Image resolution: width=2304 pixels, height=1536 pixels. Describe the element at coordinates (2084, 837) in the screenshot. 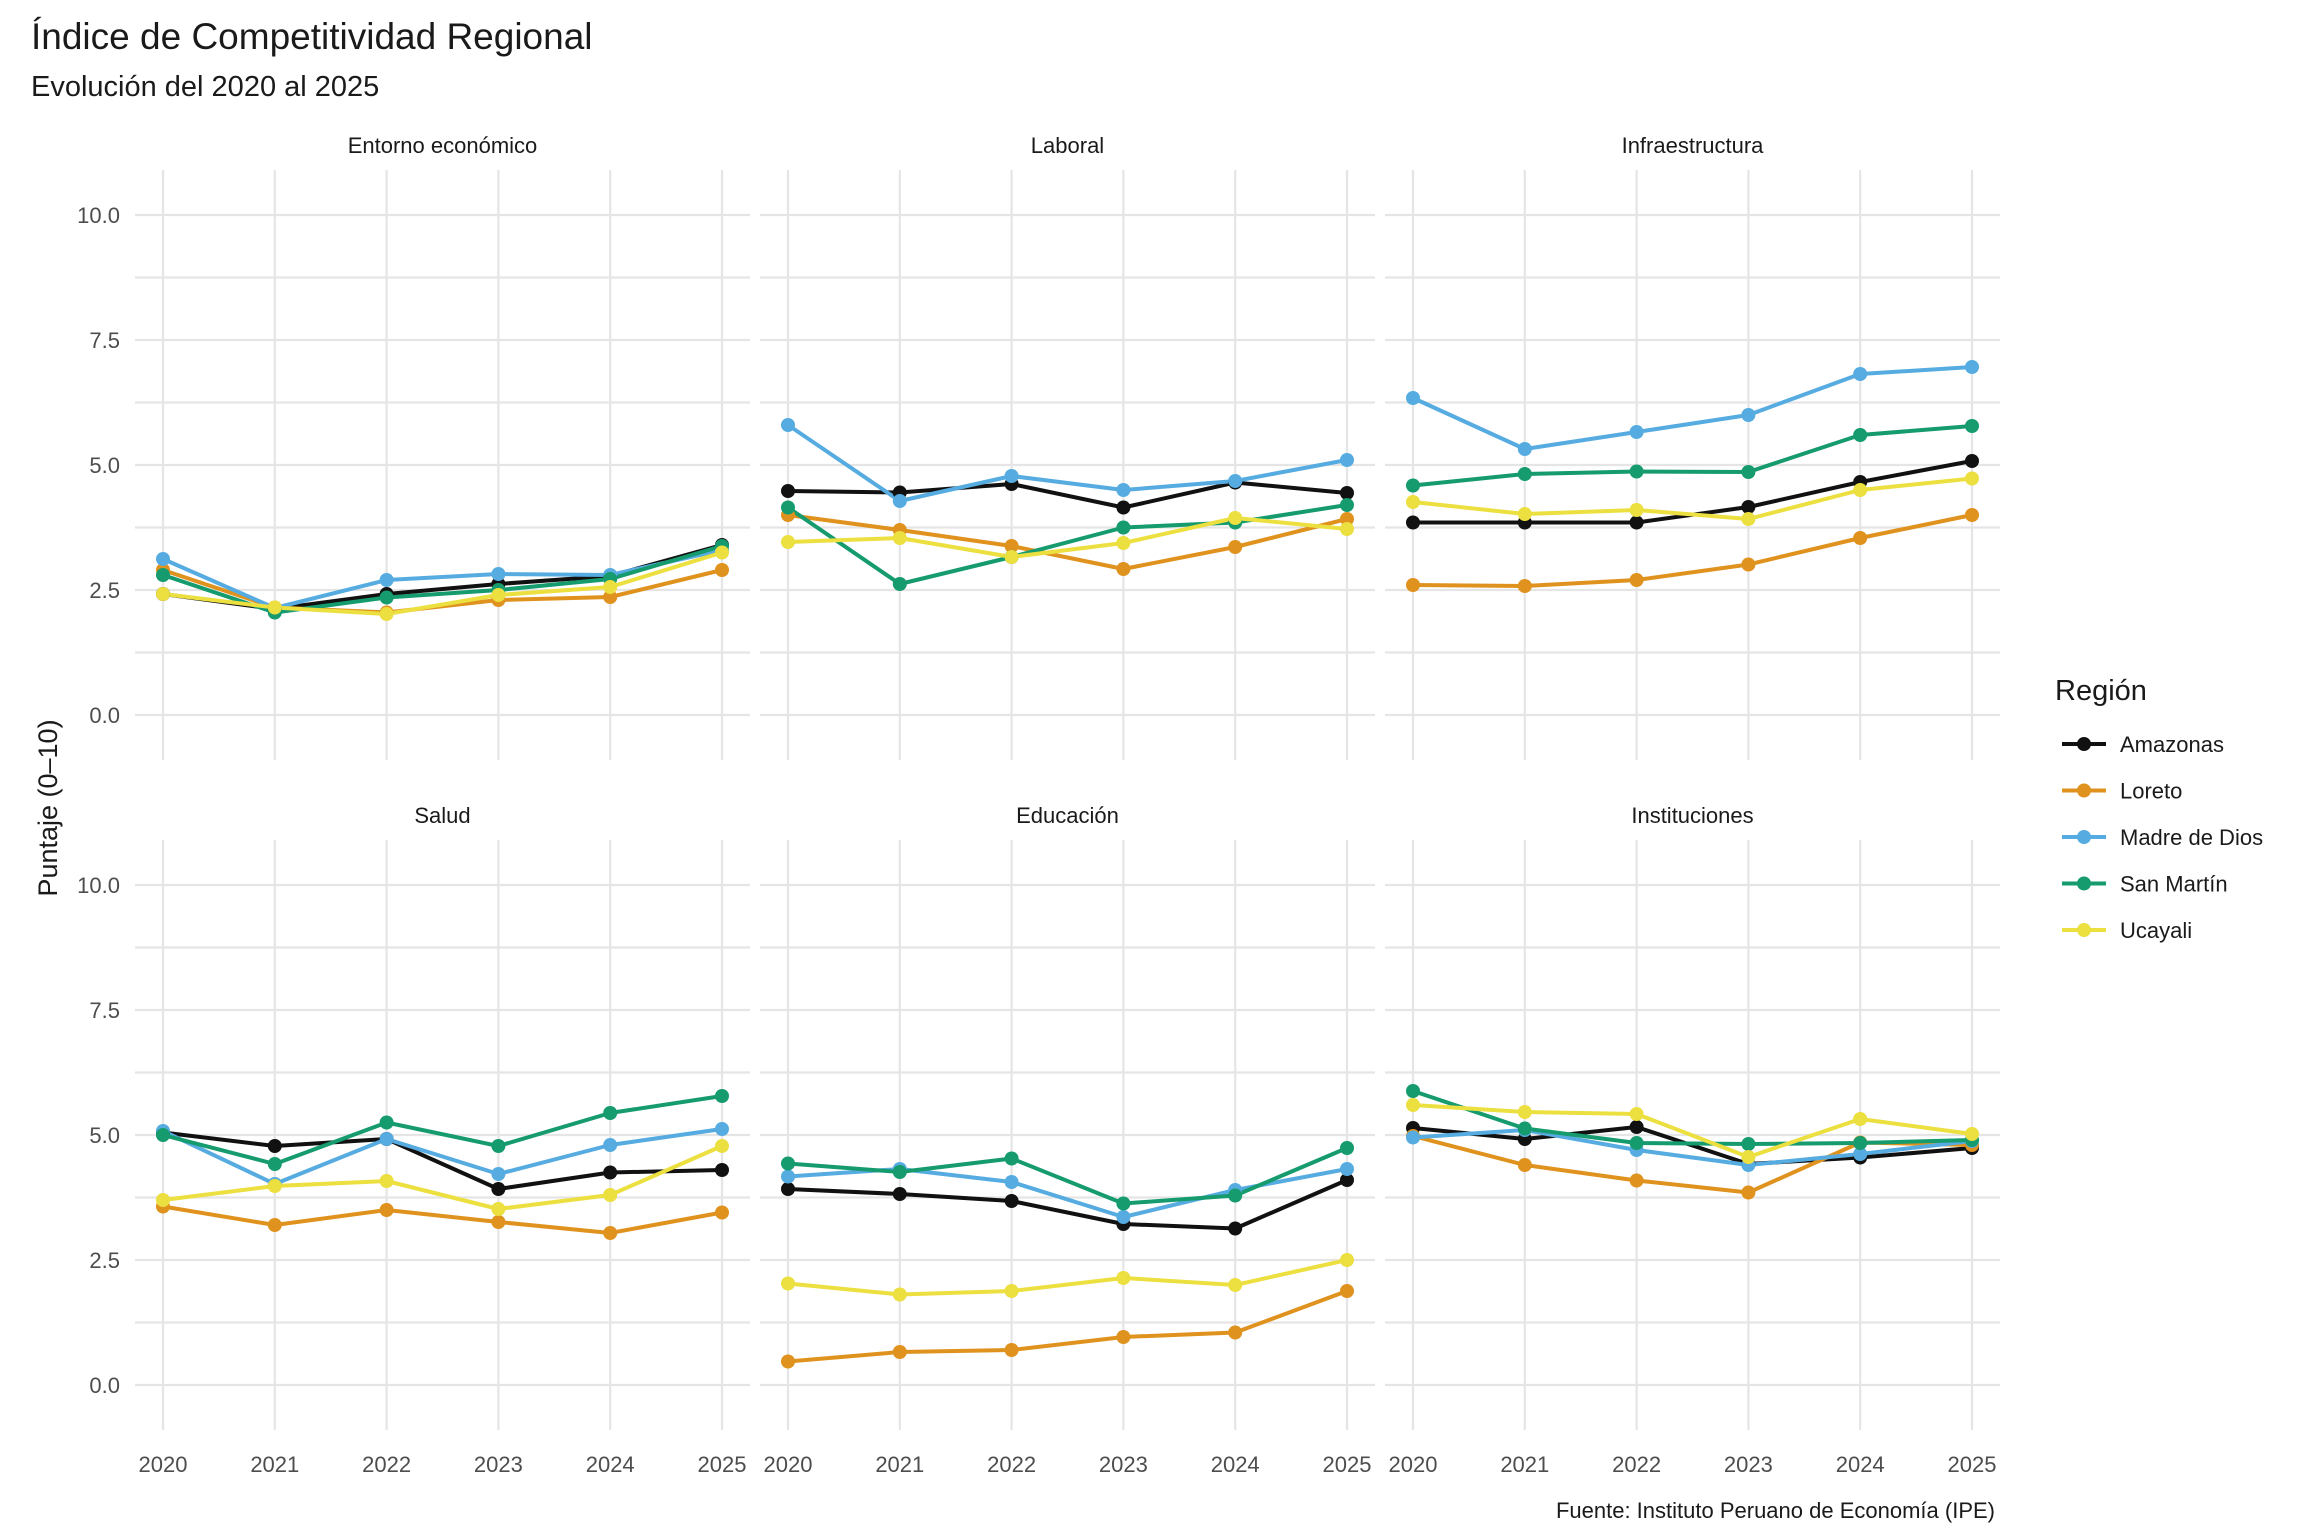

I see `legend-key-point` at that location.